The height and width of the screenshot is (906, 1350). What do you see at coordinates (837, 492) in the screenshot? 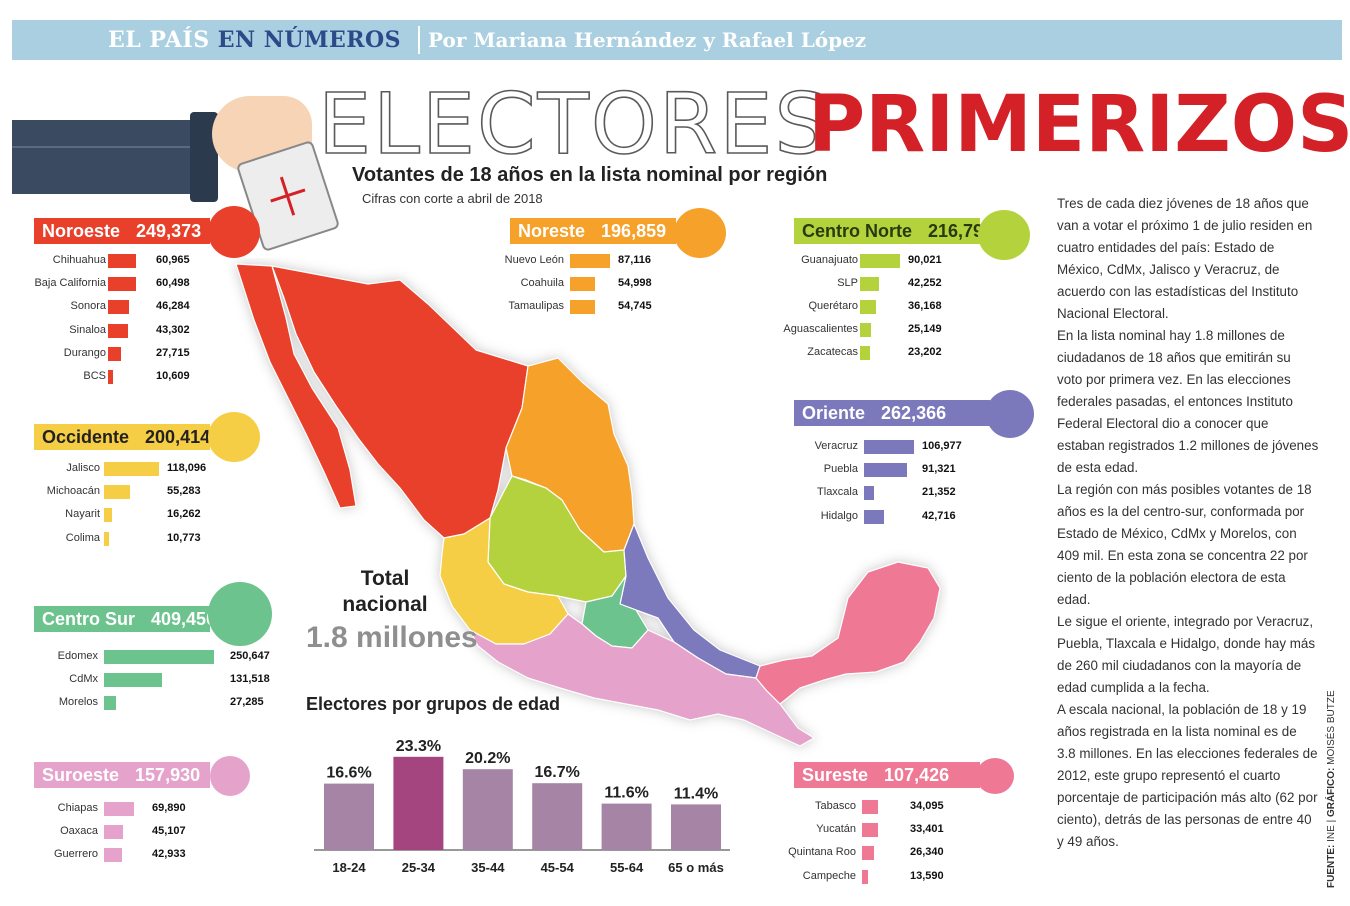
I see `bar-label: Tlaxcala` at bounding box center [837, 492].